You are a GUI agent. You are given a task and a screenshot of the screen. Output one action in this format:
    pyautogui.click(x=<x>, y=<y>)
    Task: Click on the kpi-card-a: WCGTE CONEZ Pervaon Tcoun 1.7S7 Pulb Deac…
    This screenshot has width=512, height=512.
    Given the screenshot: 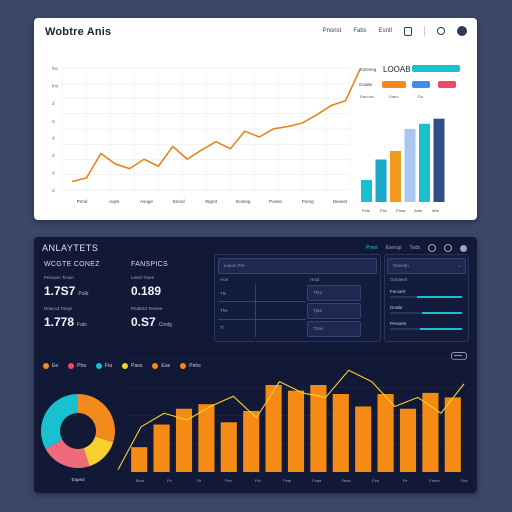 What is the action you would take?
    pyautogui.click(x=72, y=296)
    